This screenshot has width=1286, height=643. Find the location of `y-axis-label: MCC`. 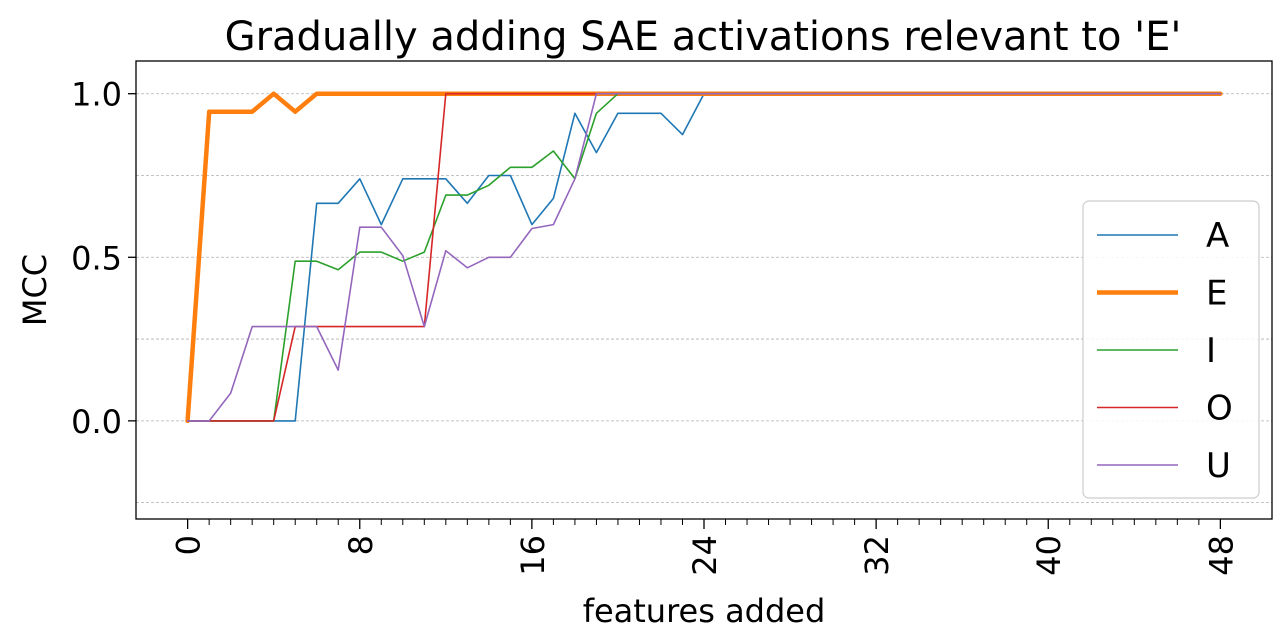

y-axis-label: MCC is located at coordinates (35, 290).